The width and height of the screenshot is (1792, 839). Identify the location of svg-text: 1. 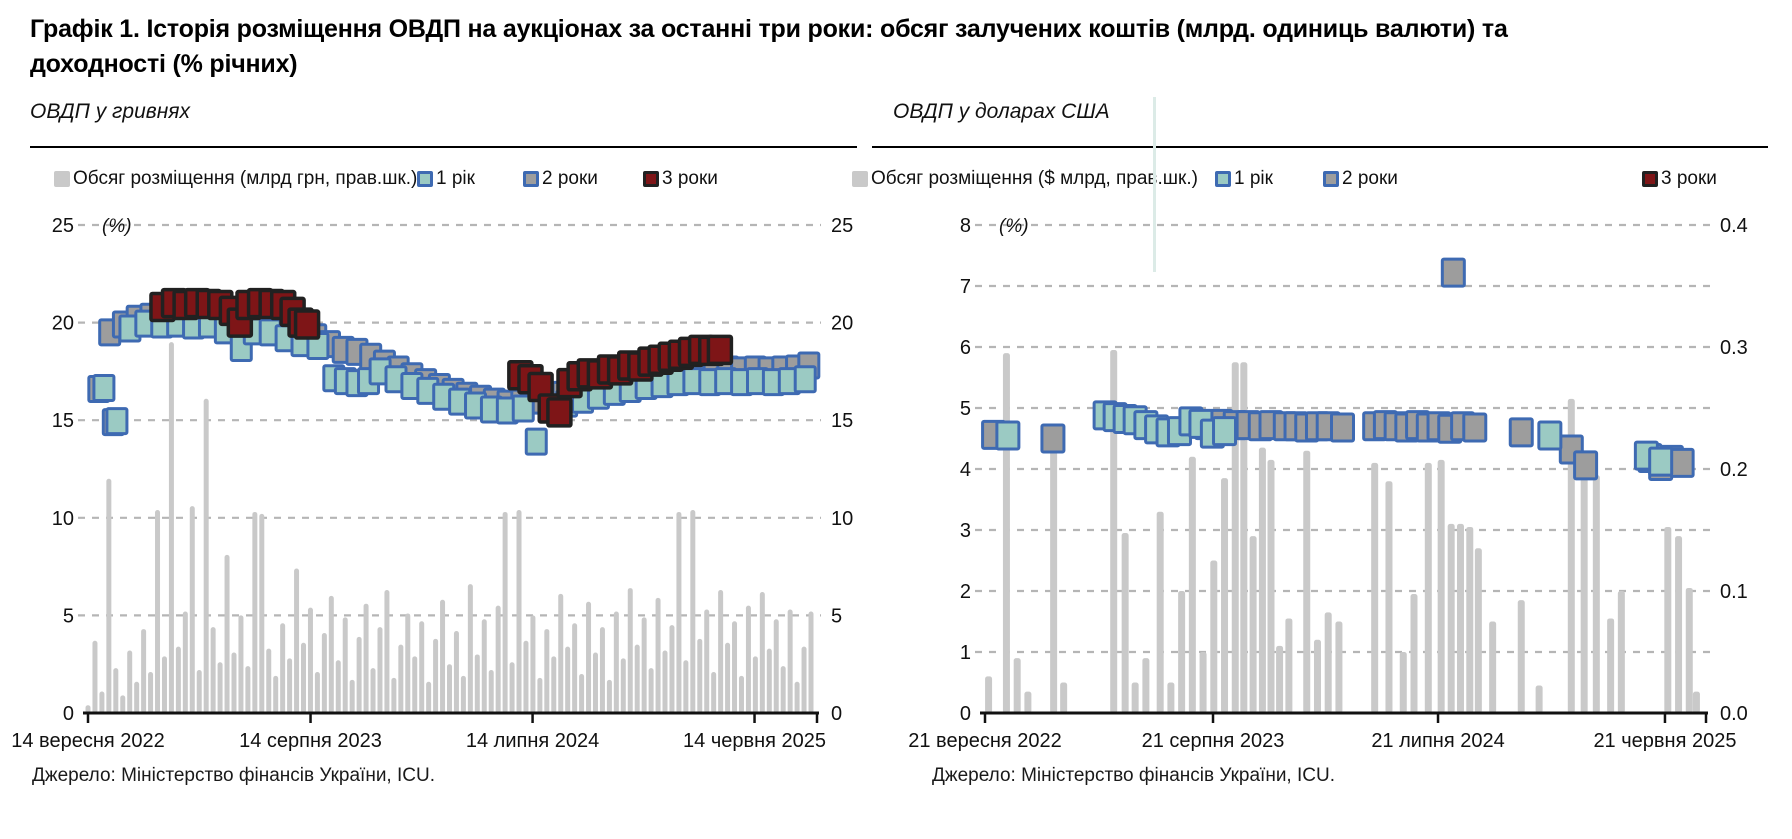
(965, 653).